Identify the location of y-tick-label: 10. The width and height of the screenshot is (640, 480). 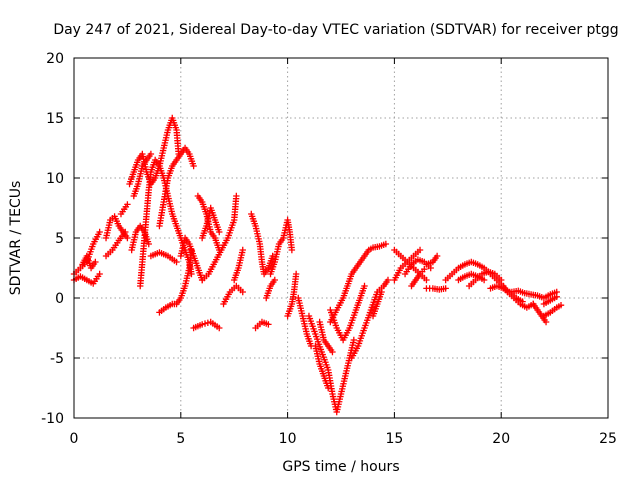
(55, 179).